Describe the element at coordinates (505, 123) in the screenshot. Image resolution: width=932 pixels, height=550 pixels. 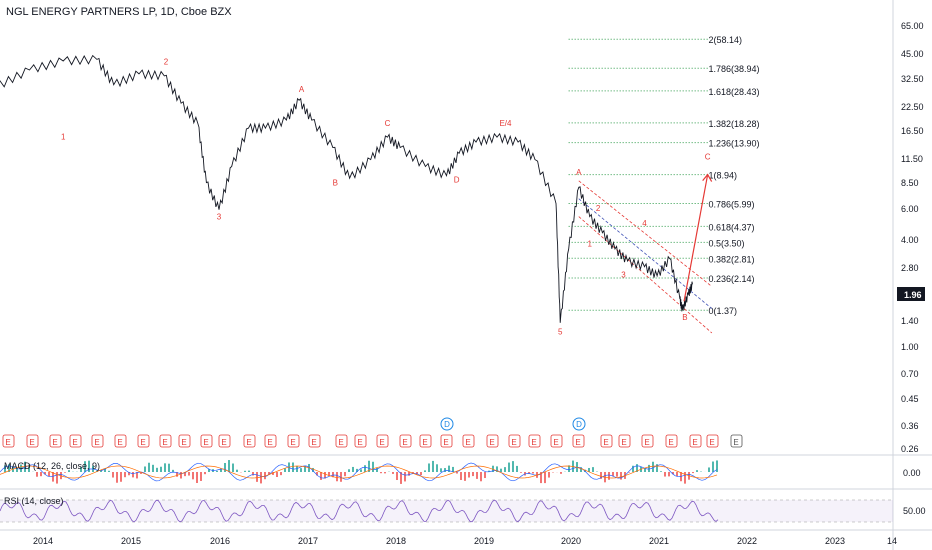
I see `wave-label: E/4` at that location.